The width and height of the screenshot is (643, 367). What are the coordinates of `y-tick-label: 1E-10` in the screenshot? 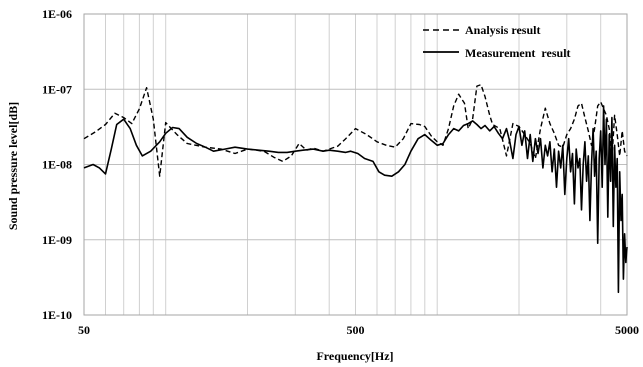 It's located at (57, 315).